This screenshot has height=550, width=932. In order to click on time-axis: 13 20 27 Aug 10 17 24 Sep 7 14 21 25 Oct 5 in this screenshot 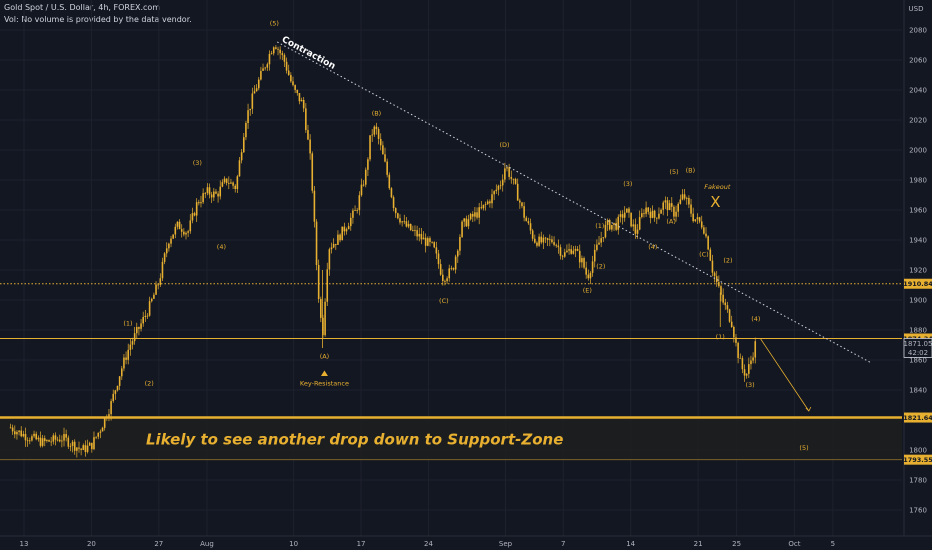, I will do `click(466, 541)`.